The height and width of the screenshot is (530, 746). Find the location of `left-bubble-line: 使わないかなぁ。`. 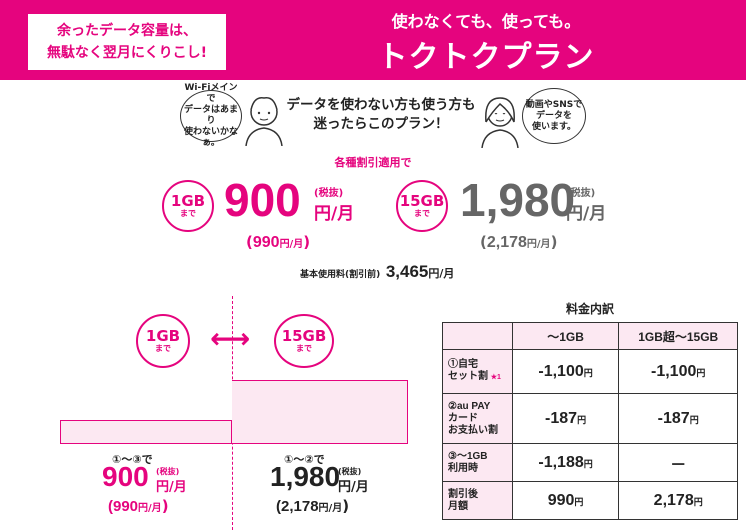

left-bubble-line: 使わないかなぁ。 is located at coordinates (210, 137).